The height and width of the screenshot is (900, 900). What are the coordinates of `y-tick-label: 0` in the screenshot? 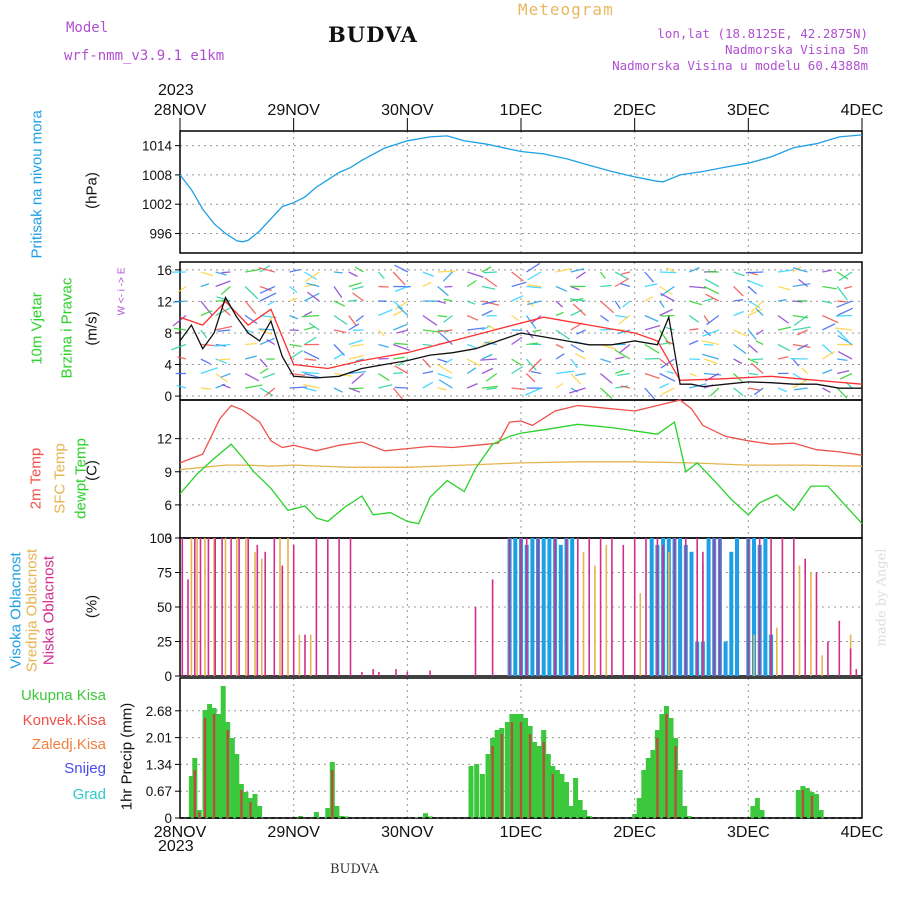 It's located at (168, 676).